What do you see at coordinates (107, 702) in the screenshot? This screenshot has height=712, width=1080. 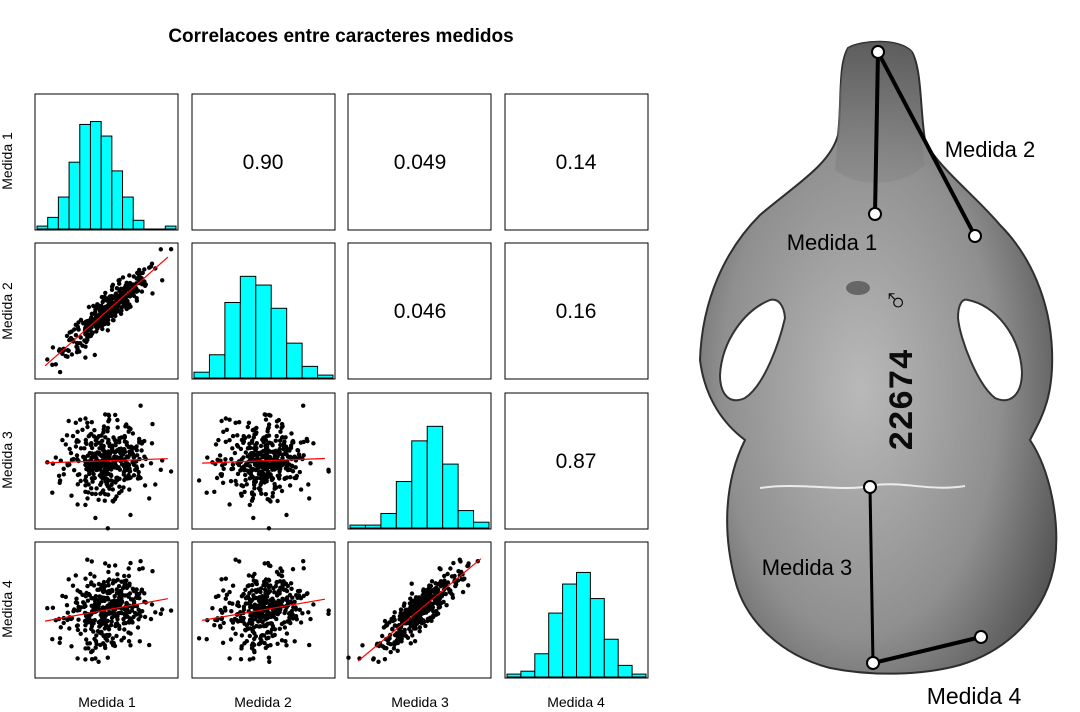 I see `column-label-1: Medida 1` at bounding box center [107, 702].